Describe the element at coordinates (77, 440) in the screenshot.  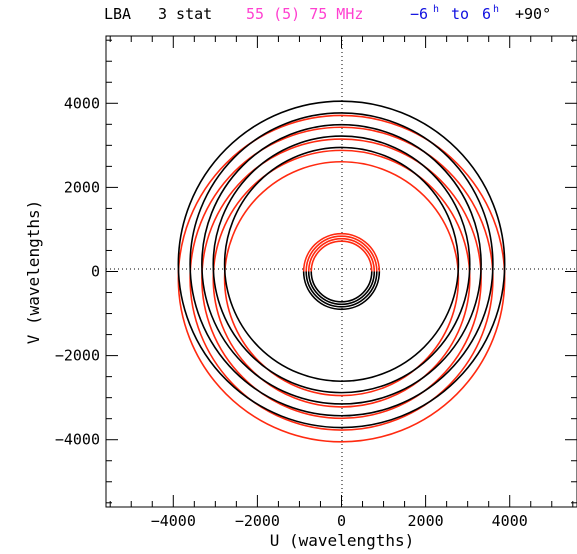
I see `y-tick-label: −4000` at that location.